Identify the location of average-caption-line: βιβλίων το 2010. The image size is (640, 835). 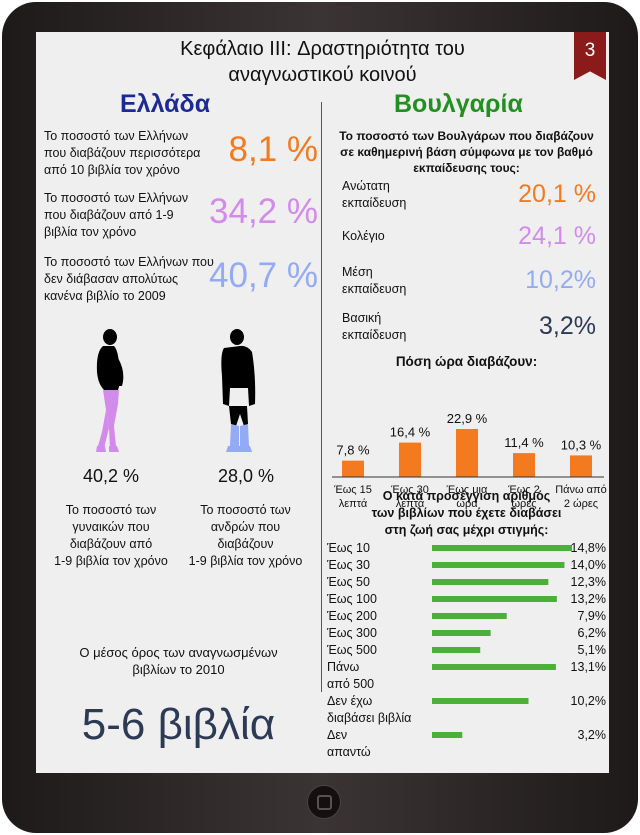
(178, 669).